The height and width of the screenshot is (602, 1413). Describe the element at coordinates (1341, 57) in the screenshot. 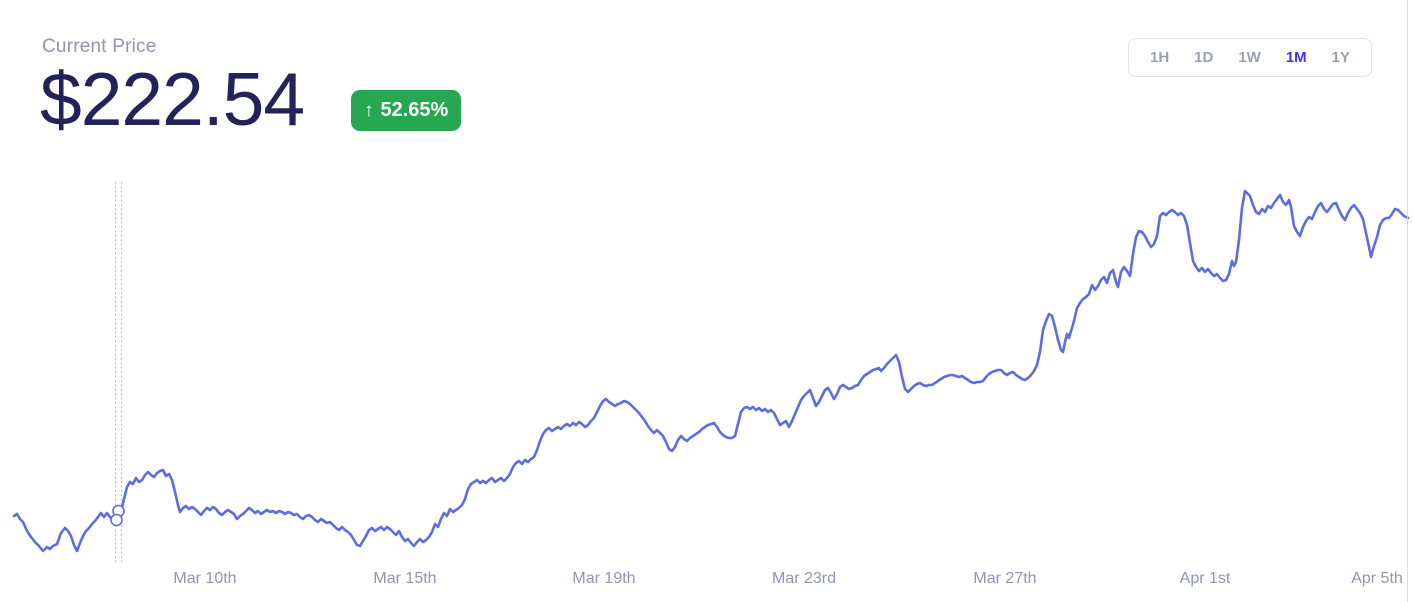

I see `timeframe-1y: 1Y` at that location.